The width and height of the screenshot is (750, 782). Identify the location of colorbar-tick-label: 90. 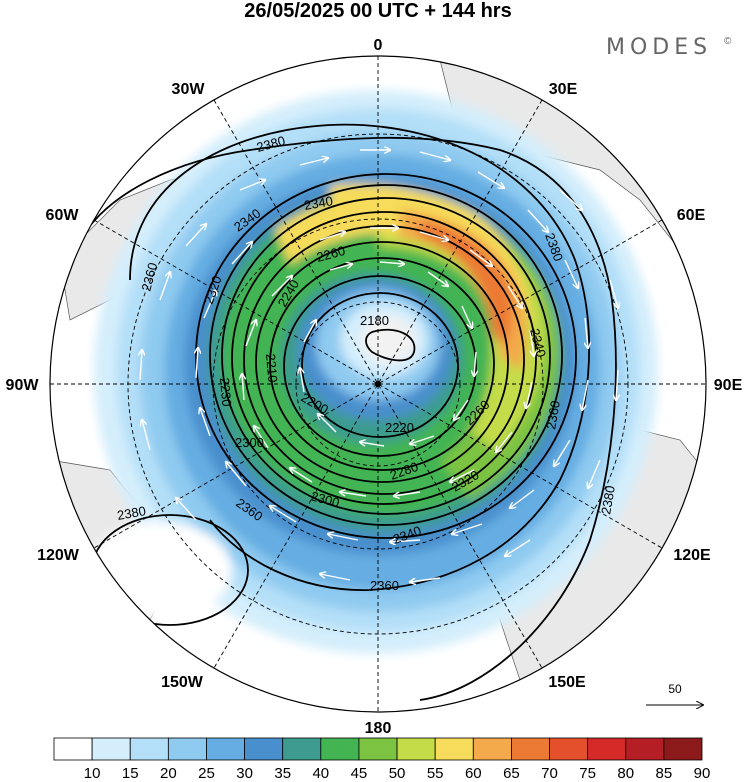
(702, 773).